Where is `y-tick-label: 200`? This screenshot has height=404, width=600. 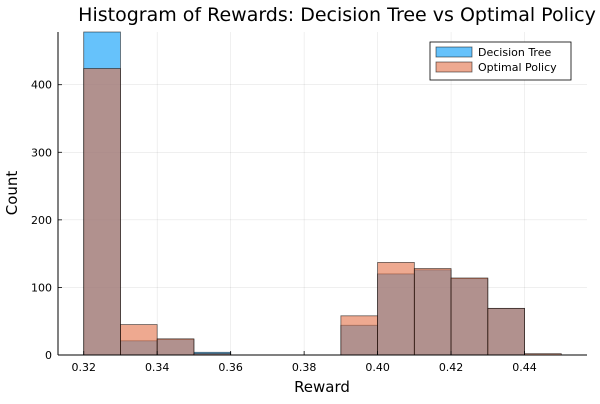 y-tick-label: 200 is located at coordinates (41, 220).